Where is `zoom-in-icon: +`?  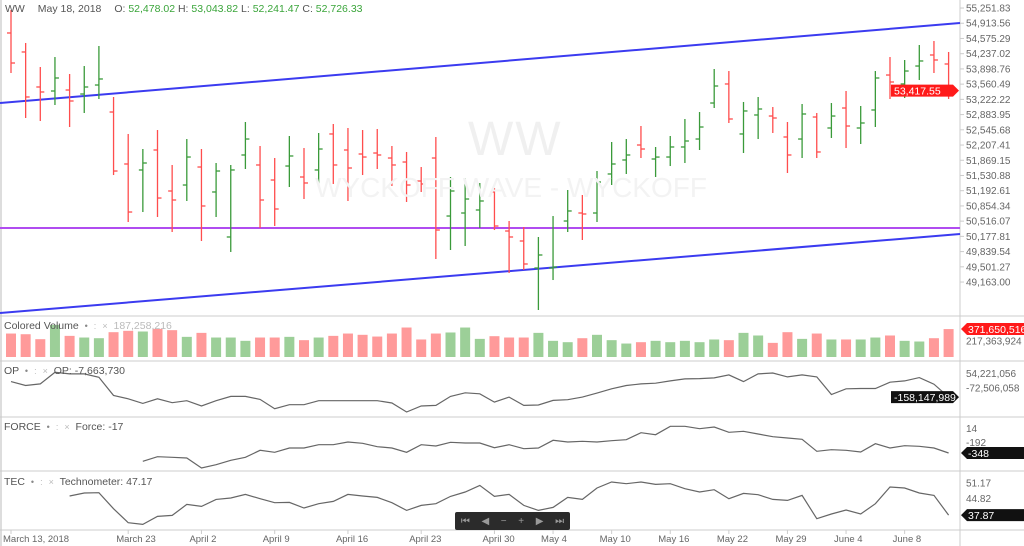
zoom-in-icon: + is located at coordinates (521, 521).